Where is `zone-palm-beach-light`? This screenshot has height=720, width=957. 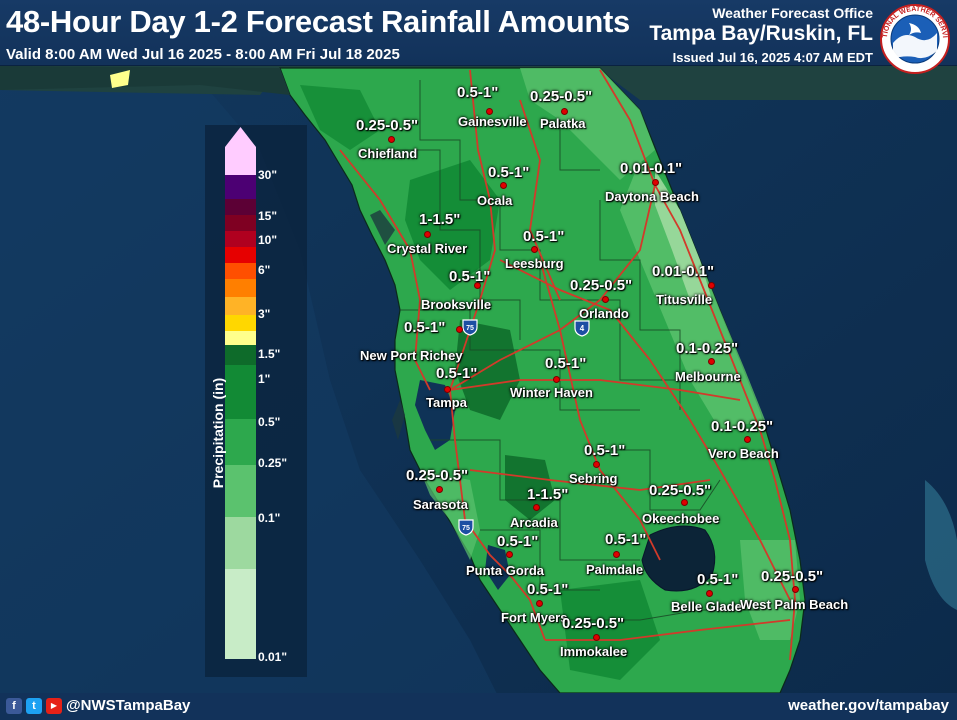
zone-palm-beach-light is located at coordinates (770, 590).